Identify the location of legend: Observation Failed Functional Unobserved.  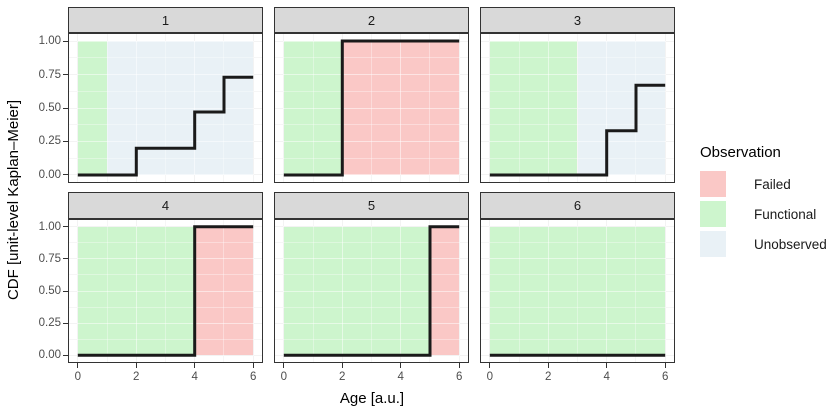
(763, 202).